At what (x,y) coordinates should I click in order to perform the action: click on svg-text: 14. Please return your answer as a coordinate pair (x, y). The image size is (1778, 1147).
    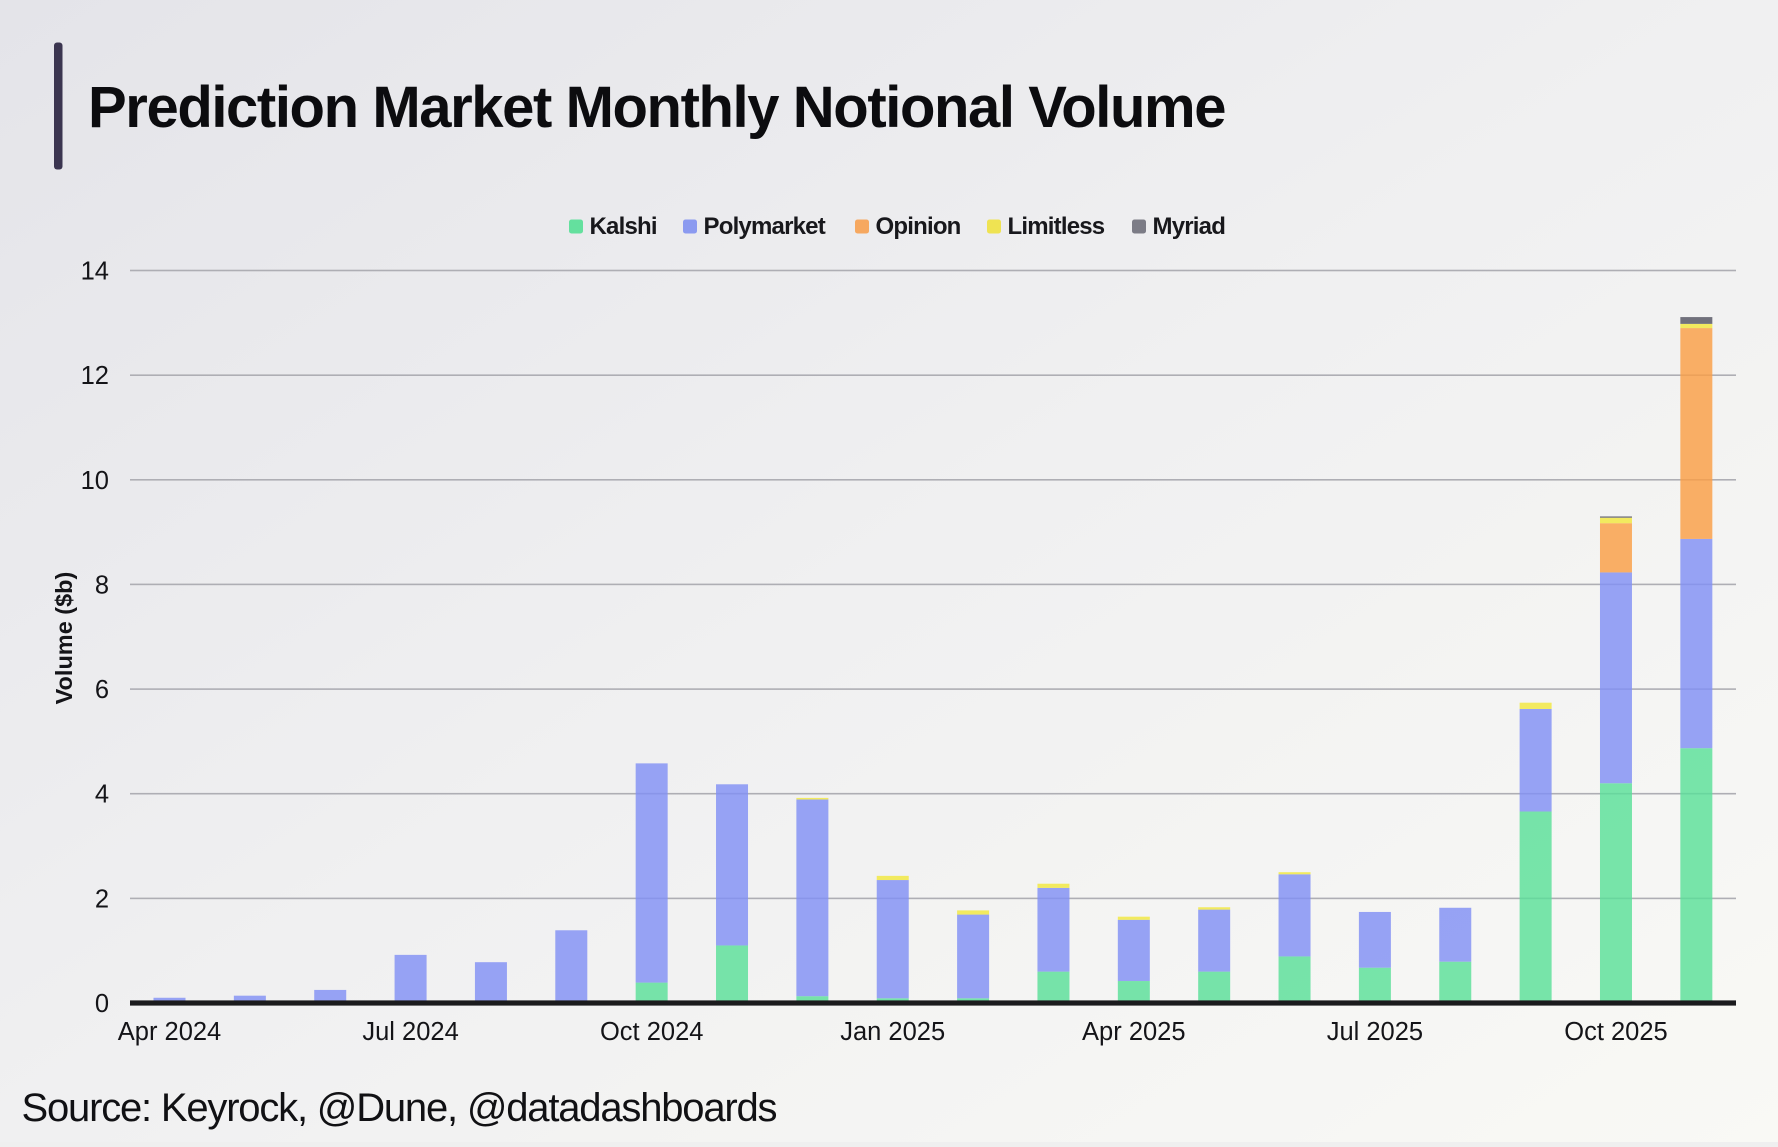
    Looking at the image, I should click on (95, 272).